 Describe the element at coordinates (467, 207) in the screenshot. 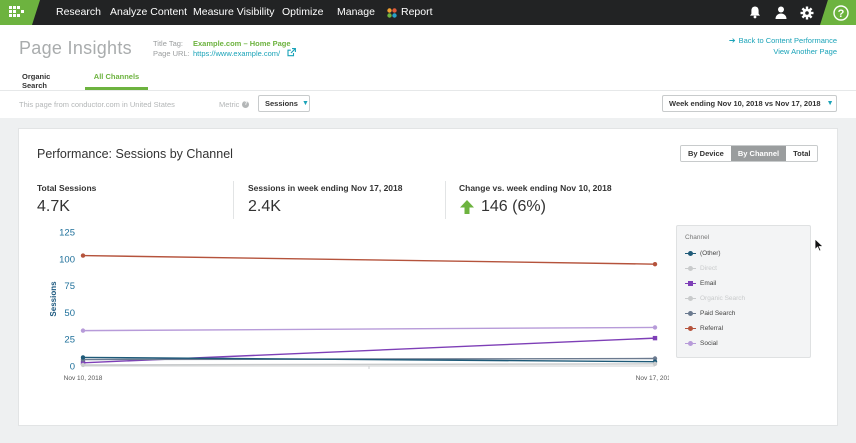

I see `up-arrow-icon` at that location.